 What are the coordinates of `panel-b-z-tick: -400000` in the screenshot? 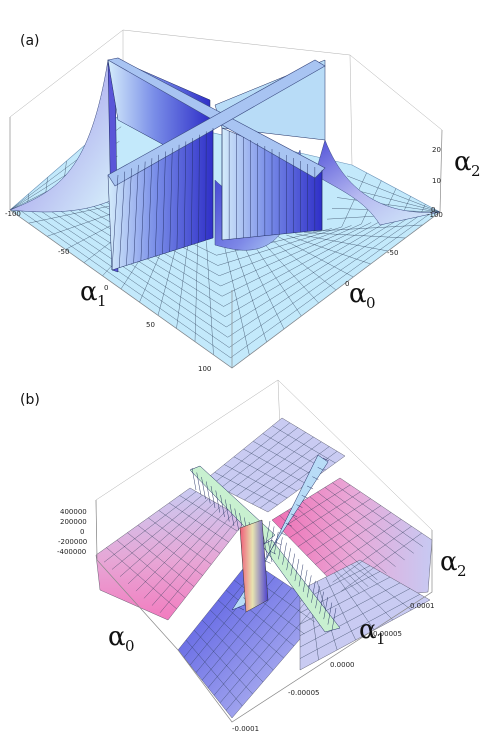 It's located at (71, 552).